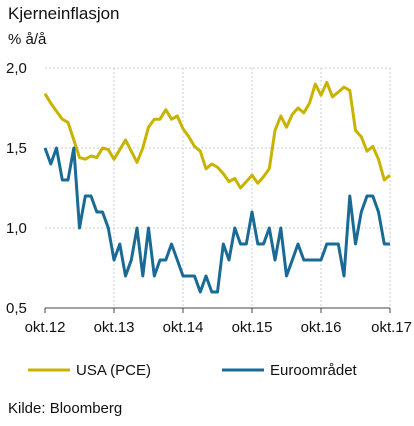 This screenshot has width=414, height=426. Describe the element at coordinates (27, 39) in the screenshot. I see `y-axis-unit: % å/å` at that location.